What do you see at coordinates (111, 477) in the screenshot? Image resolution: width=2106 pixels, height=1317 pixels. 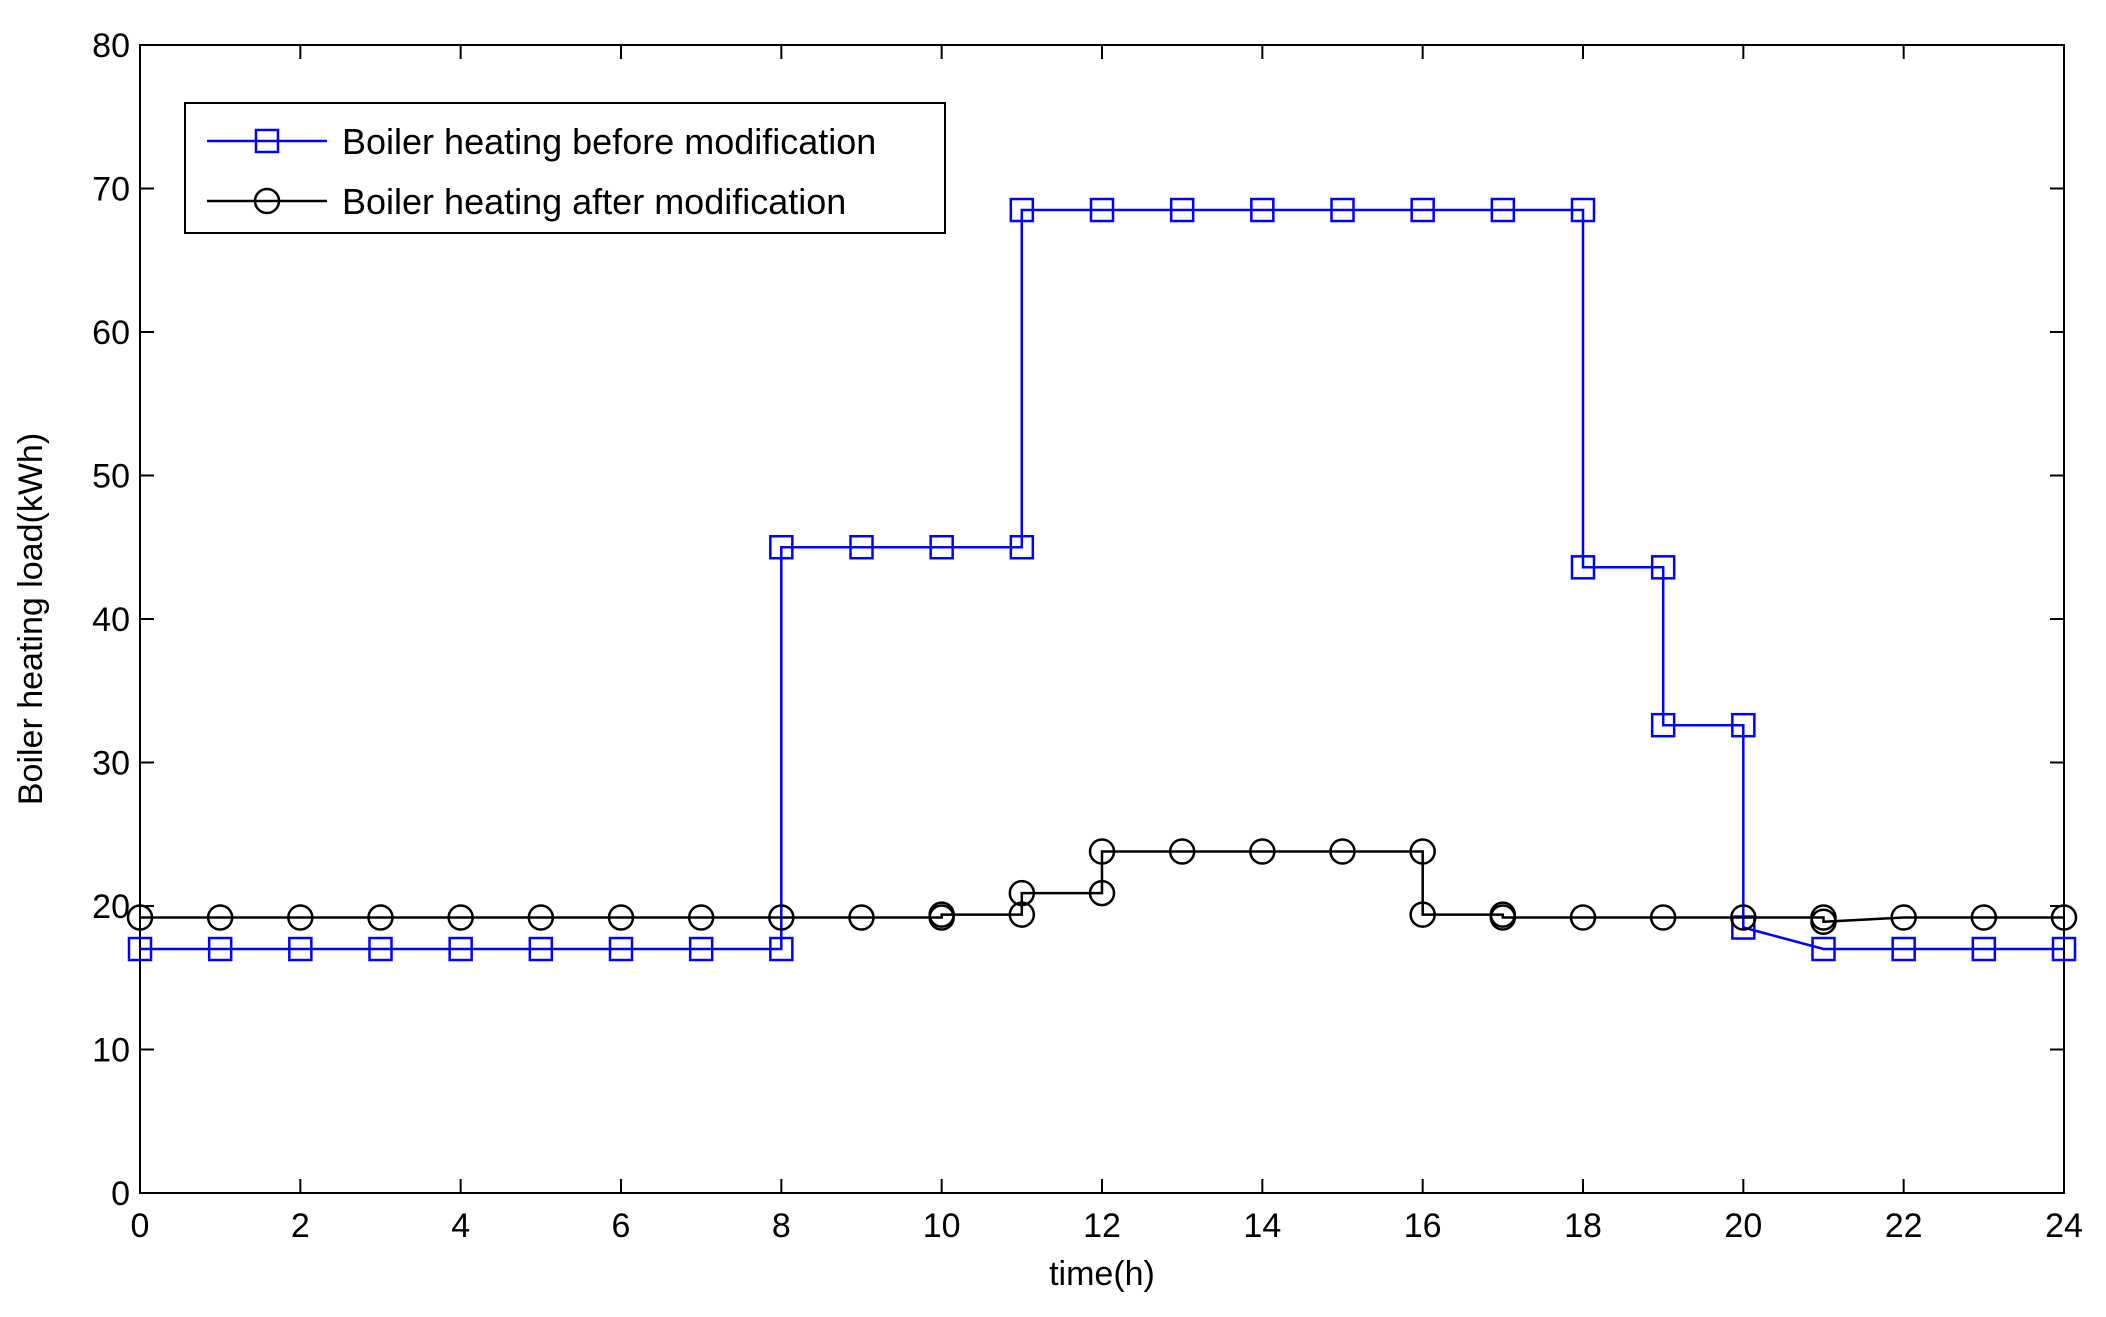 I see `y-tick-label: 50` at bounding box center [111, 477].